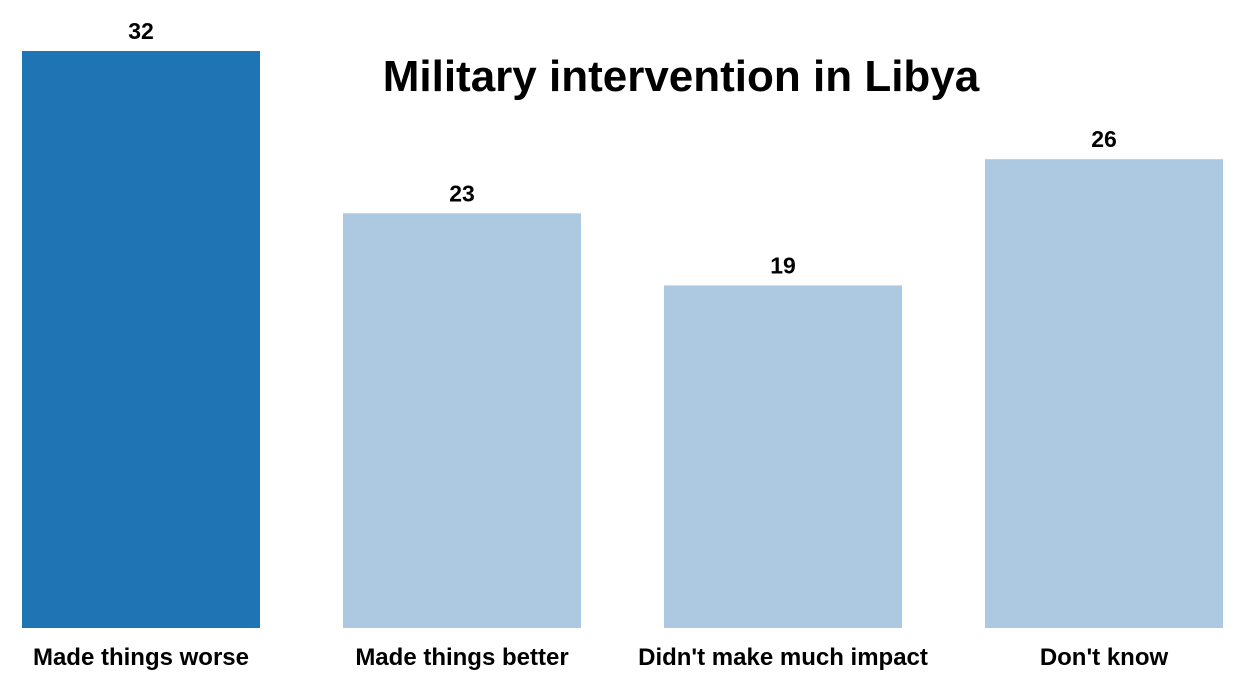 The height and width of the screenshot is (700, 1245). Describe the element at coordinates (783, 657) in the screenshot. I see `category-label: Didn't make much impact` at that location.